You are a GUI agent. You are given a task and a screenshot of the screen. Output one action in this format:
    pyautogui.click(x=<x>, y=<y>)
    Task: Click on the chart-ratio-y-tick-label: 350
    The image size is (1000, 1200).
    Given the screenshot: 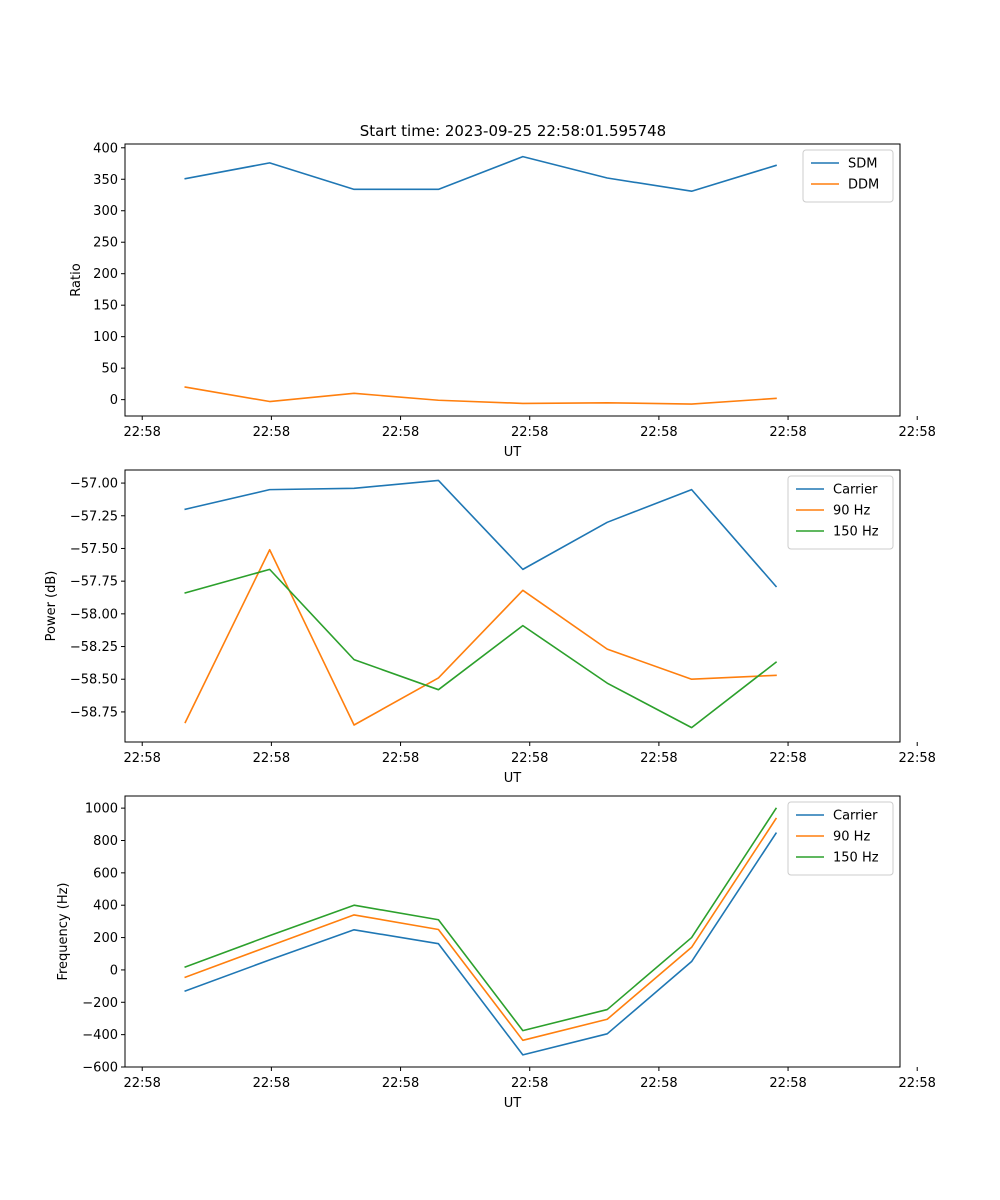 What is the action you would take?
    pyautogui.click(x=105, y=180)
    